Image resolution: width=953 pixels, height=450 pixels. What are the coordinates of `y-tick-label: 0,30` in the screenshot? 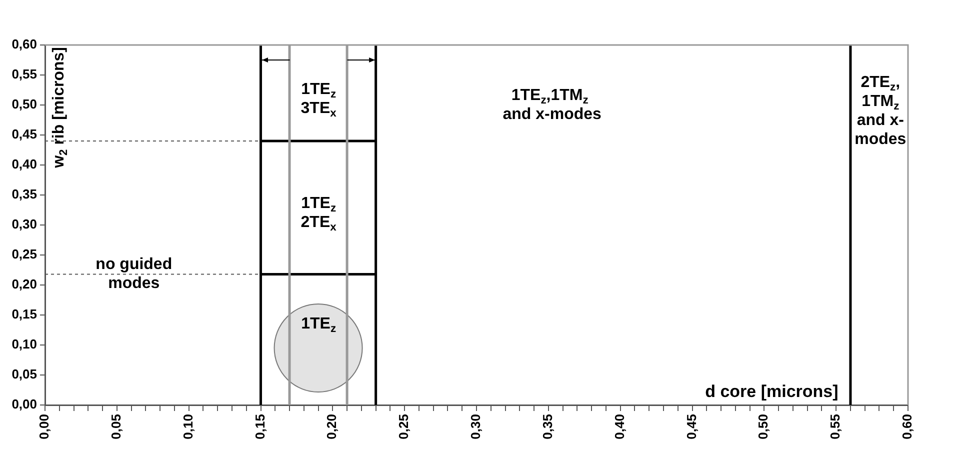 It's located at (24, 224).